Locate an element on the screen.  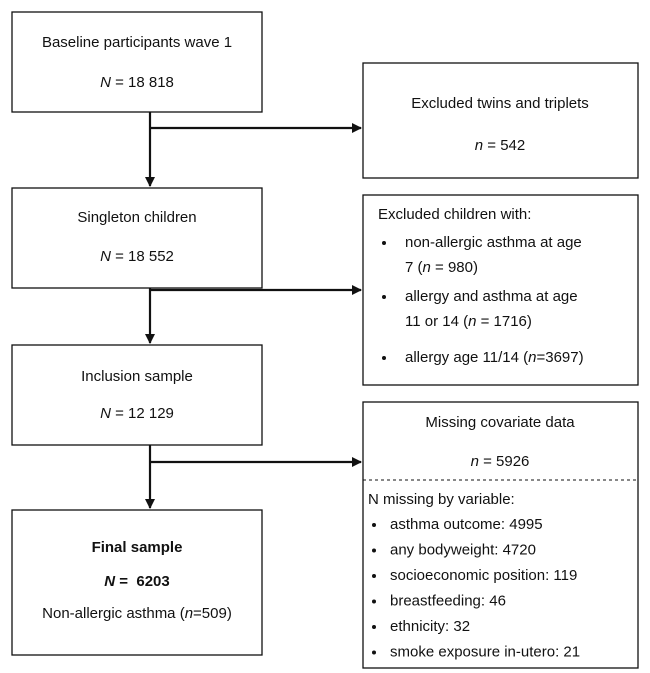
value: = 18 818 is located at coordinates (142, 82).